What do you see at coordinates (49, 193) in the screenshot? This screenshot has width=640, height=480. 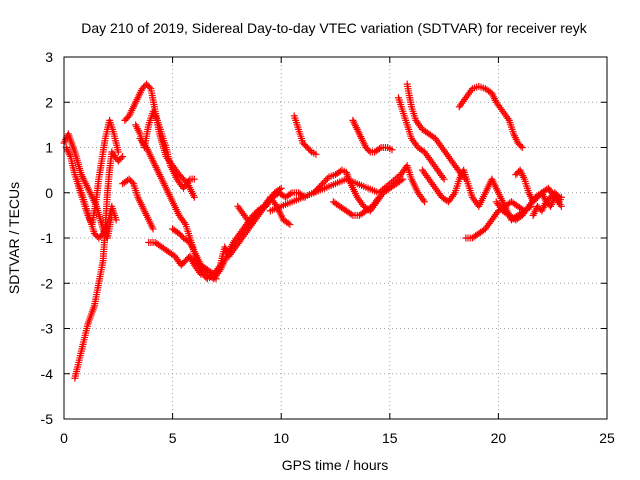 I see `y-tick-label: 0` at bounding box center [49, 193].